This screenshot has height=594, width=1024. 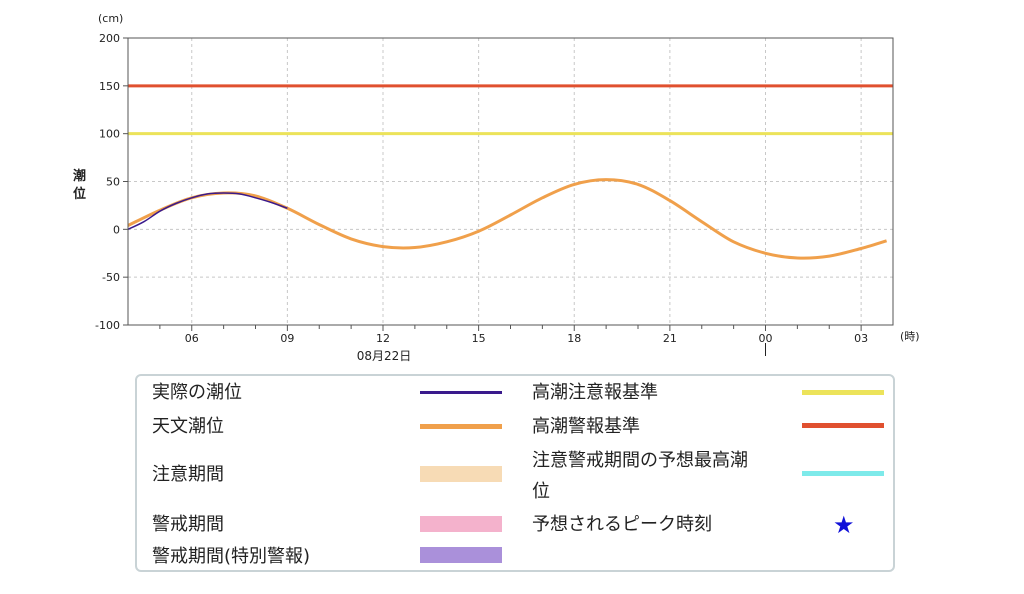 What do you see at coordinates (287, 338) in the screenshot?
I see `x-tick-label: 09` at bounding box center [287, 338].